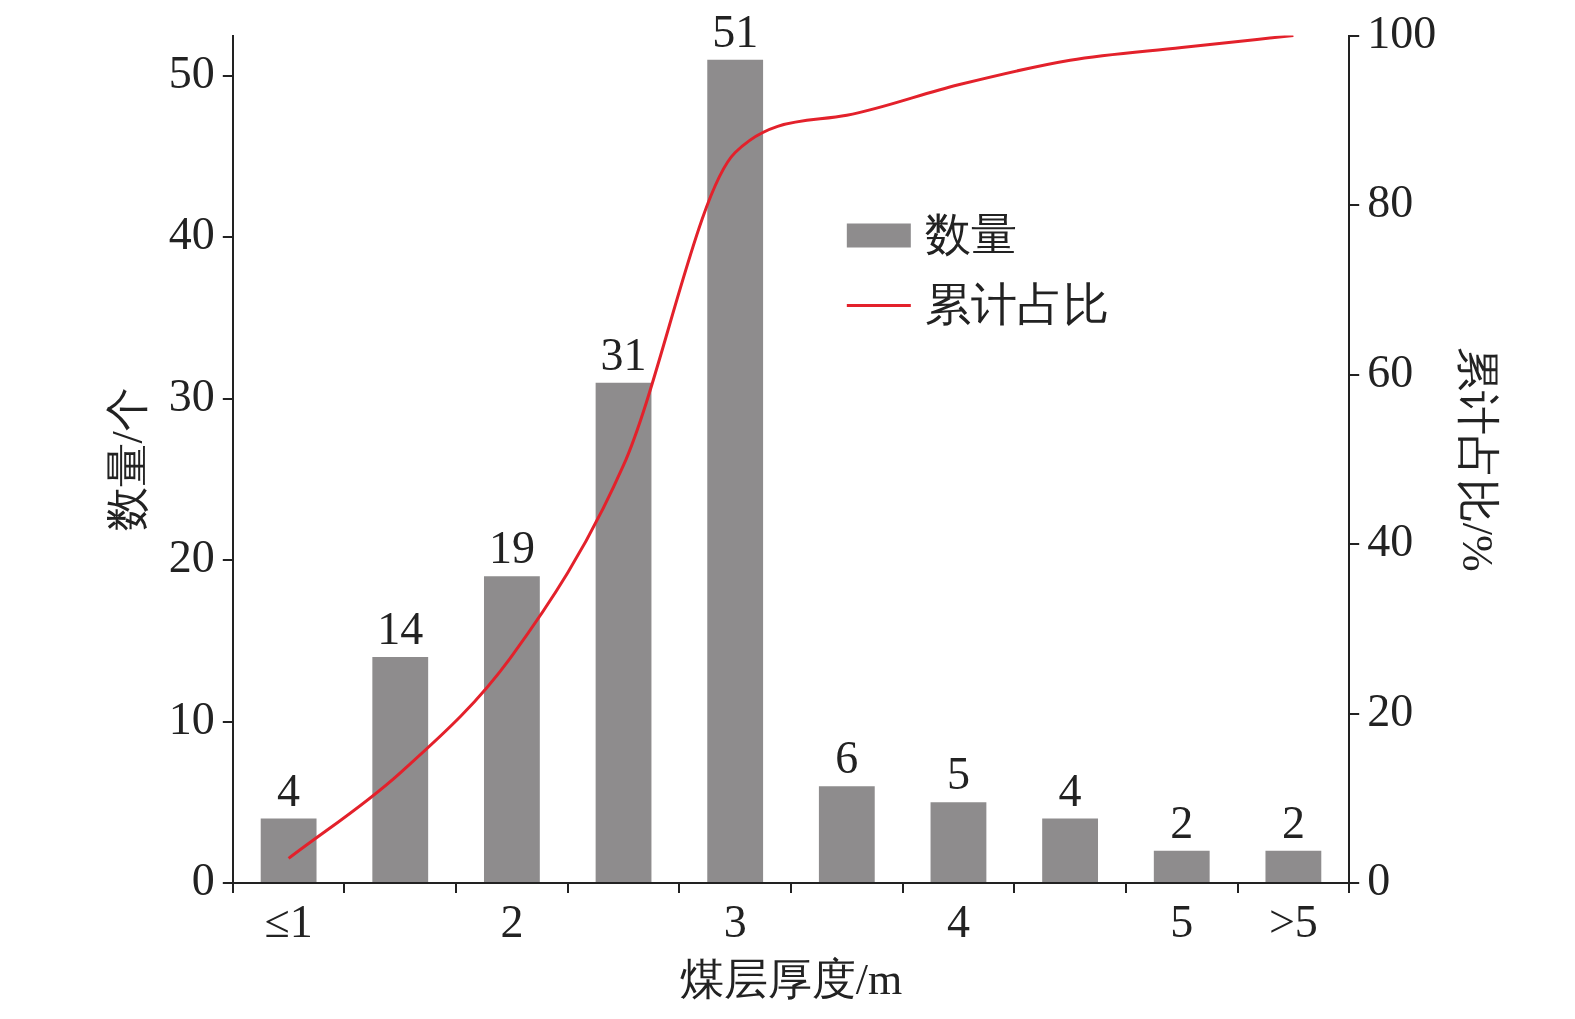 This screenshot has height=1019, width=1575. I want to click on data-label: 14, so click(400, 629).